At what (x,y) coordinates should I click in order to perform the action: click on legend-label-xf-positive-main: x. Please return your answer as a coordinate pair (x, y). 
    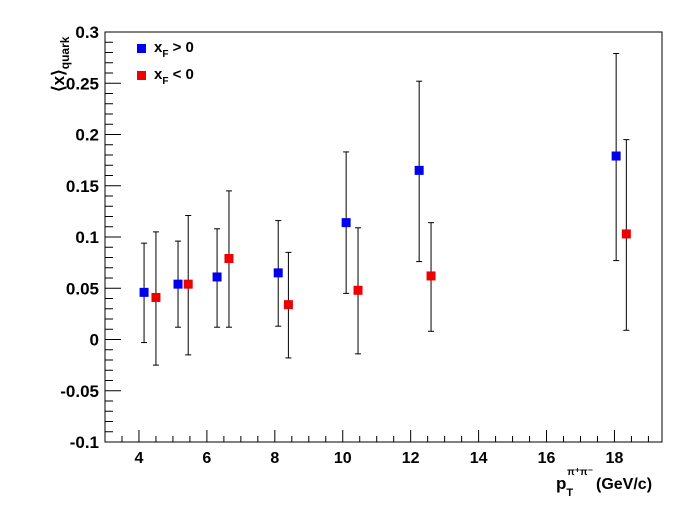
    Looking at the image, I should click on (158, 47).